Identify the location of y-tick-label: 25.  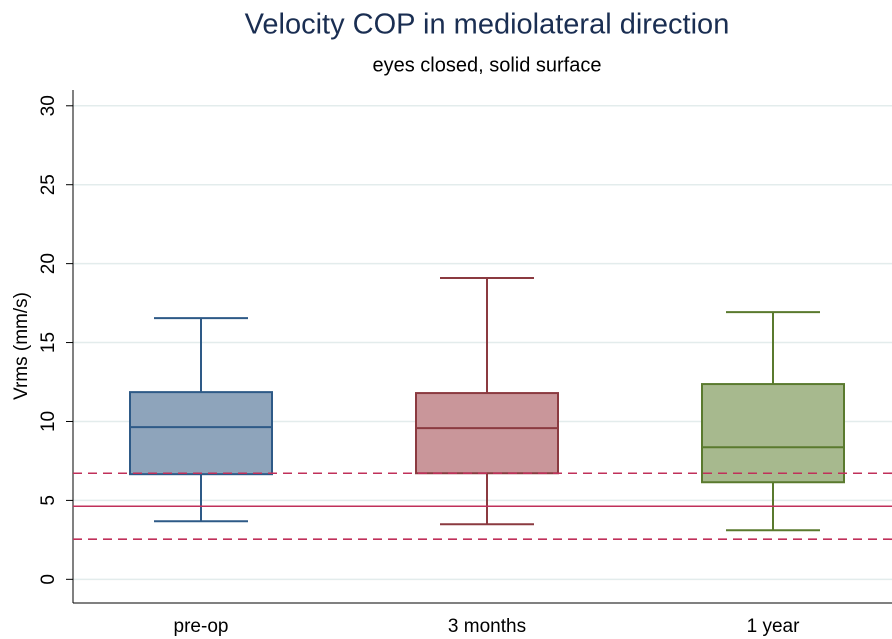
(48, 184).